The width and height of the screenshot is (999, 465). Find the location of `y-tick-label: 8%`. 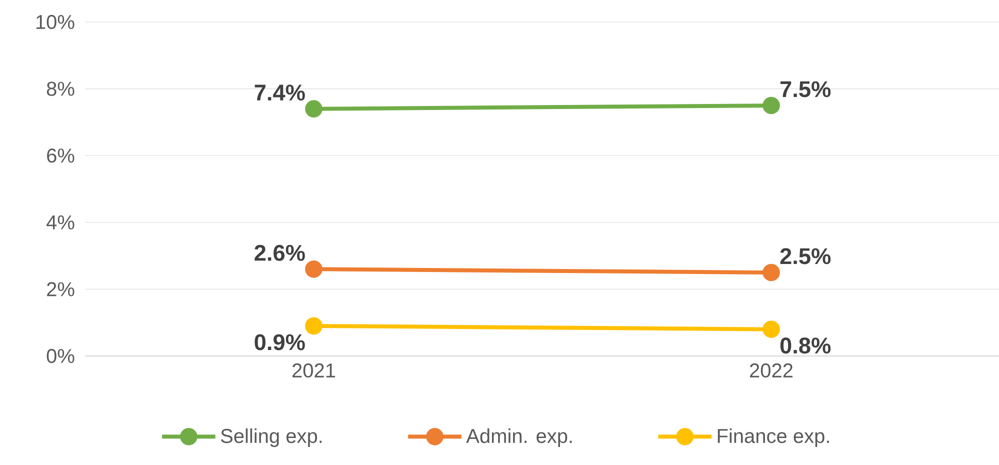

y-tick-label: 8% is located at coordinates (60, 89).